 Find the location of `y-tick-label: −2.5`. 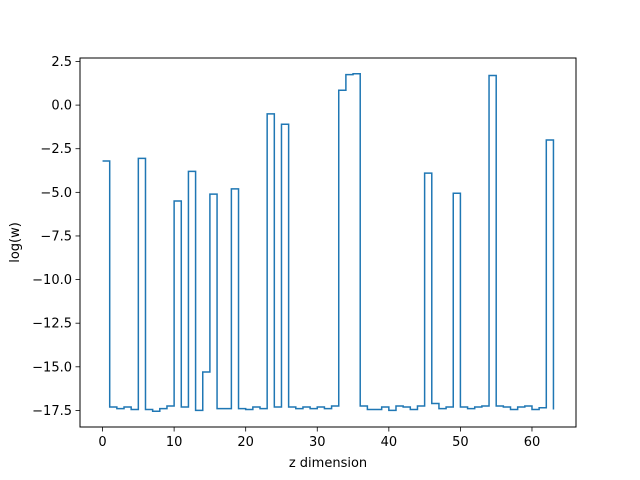

y-tick-label: −2.5 is located at coordinates (56, 149).